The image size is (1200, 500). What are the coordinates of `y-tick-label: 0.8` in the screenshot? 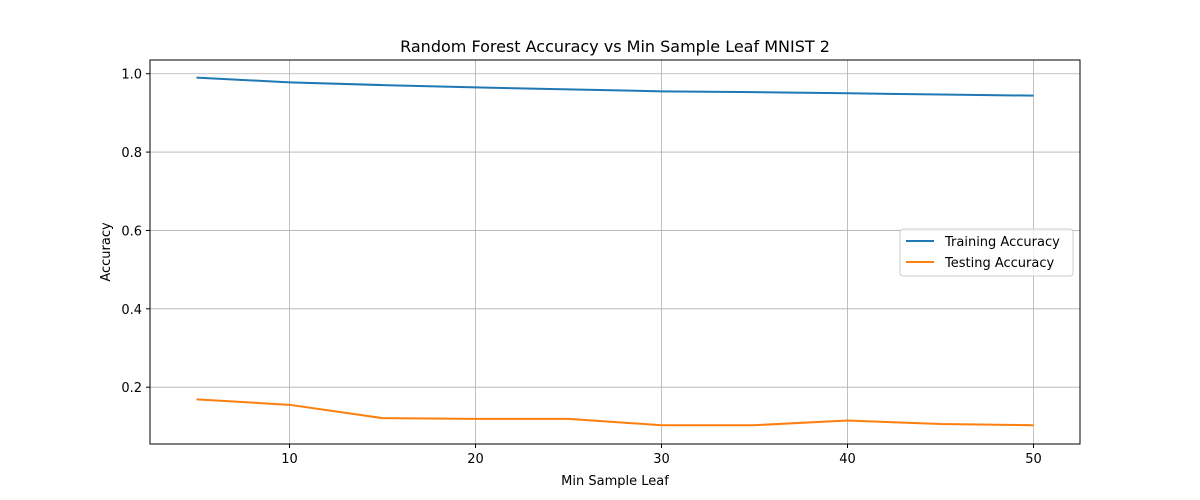 It's located at (131, 153).